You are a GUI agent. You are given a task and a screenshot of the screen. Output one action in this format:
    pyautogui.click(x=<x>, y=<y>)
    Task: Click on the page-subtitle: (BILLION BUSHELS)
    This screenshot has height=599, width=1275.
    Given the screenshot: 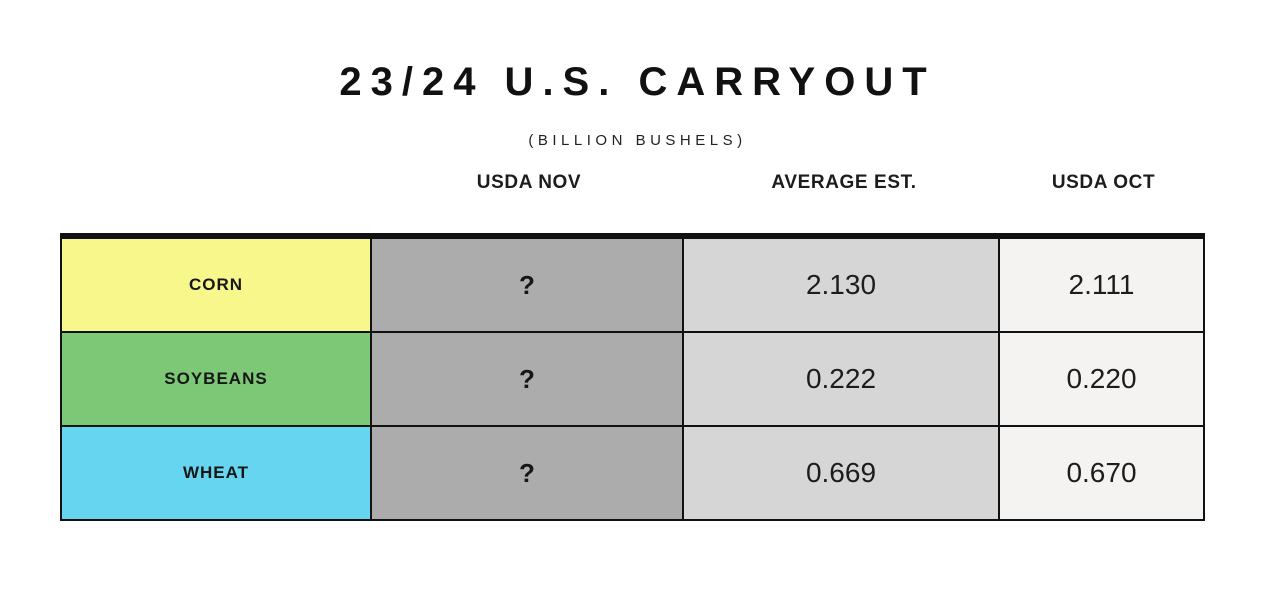 What is the action you would take?
    pyautogui.click(x=637, y=140)
    